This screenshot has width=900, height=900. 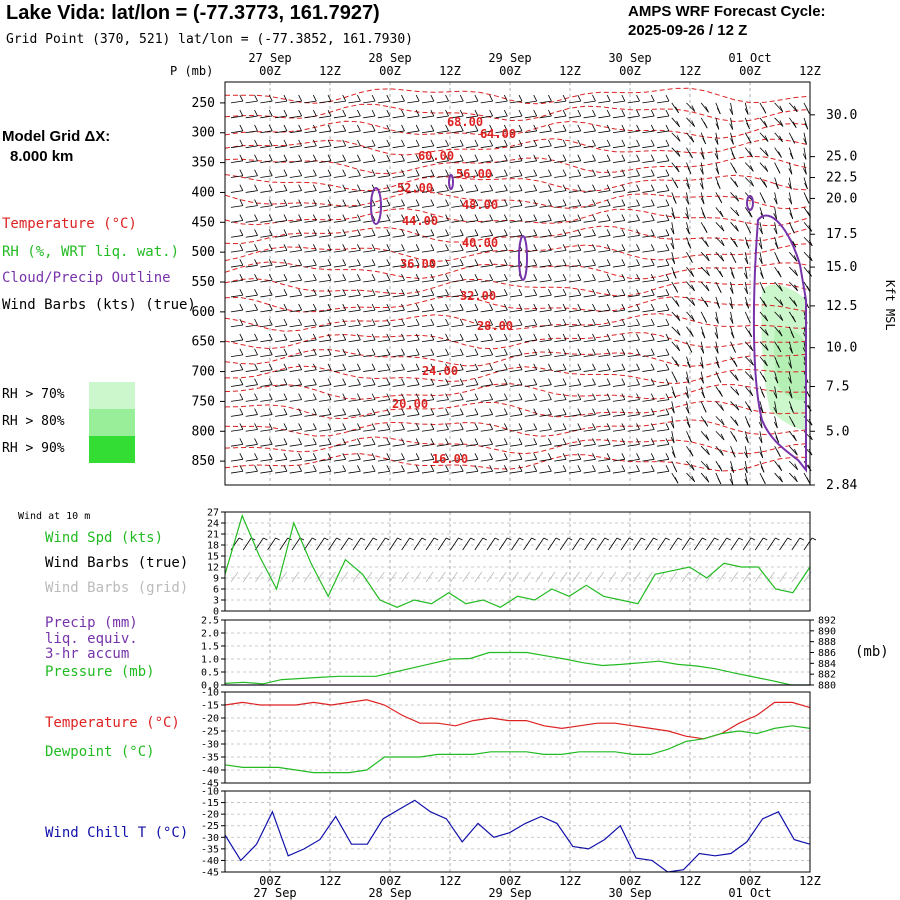 I want to click on time-hour-label: 00Z, so click(x=750, y=881).